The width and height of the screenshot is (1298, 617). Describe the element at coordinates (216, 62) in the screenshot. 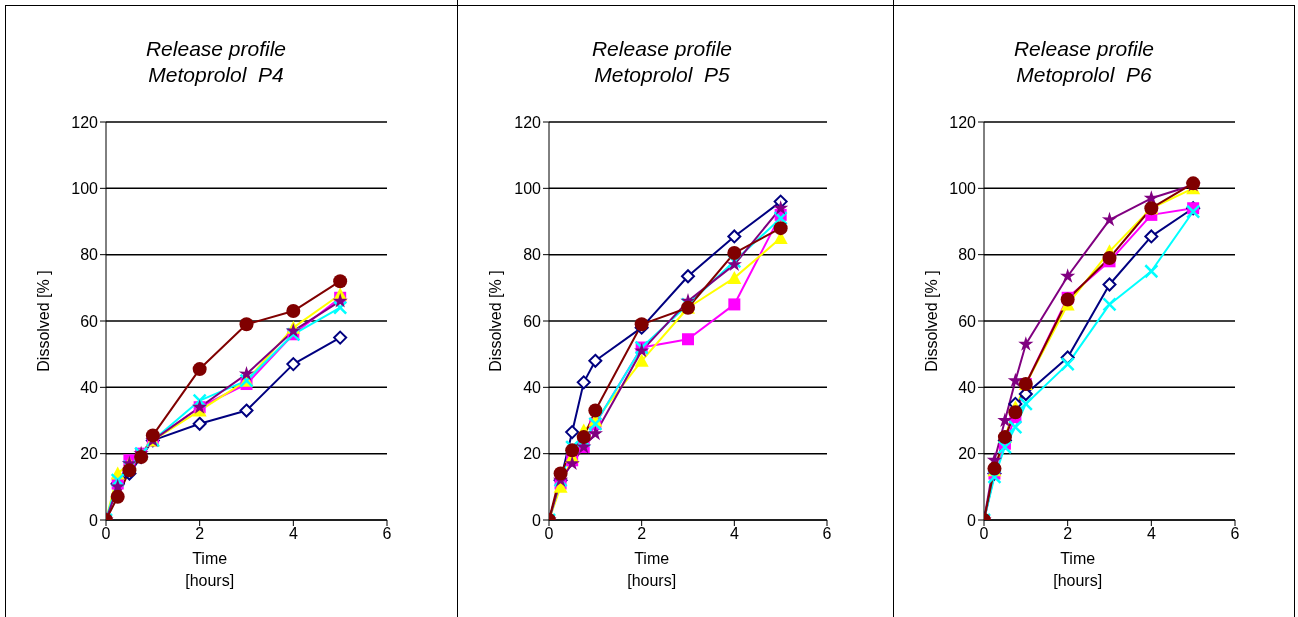

I see `chart-title: Release profile Metoprolol P4` at that location.